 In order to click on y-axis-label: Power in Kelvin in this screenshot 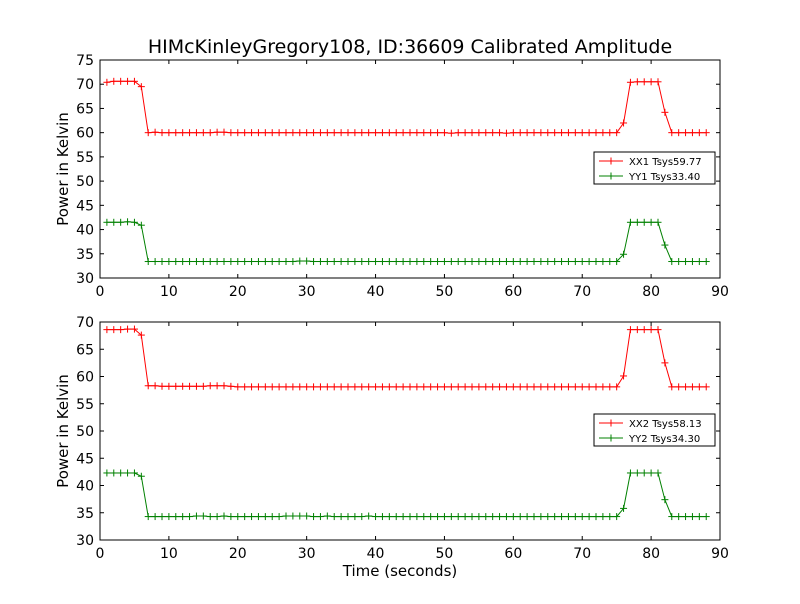, I will do `click(63, 169)`.